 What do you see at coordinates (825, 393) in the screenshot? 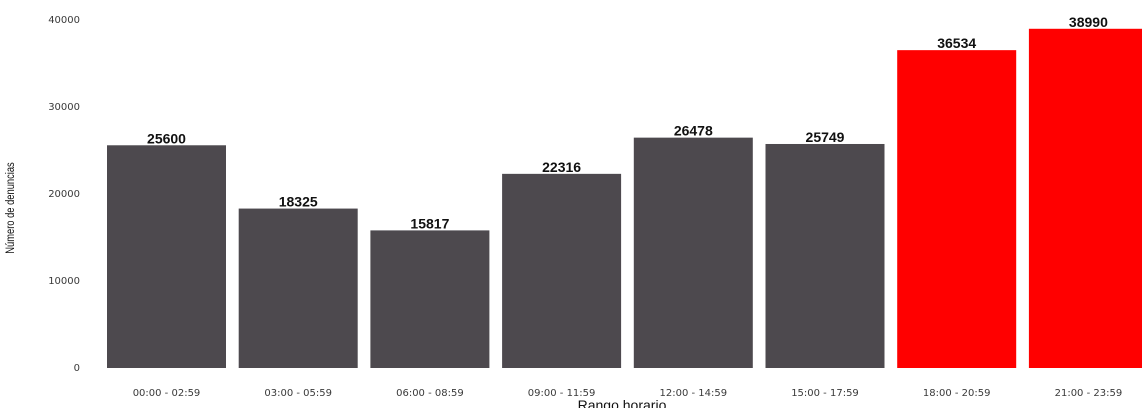
I see `x-tick-label: 15:00 - 17:59` at bounding box center [825, 393].